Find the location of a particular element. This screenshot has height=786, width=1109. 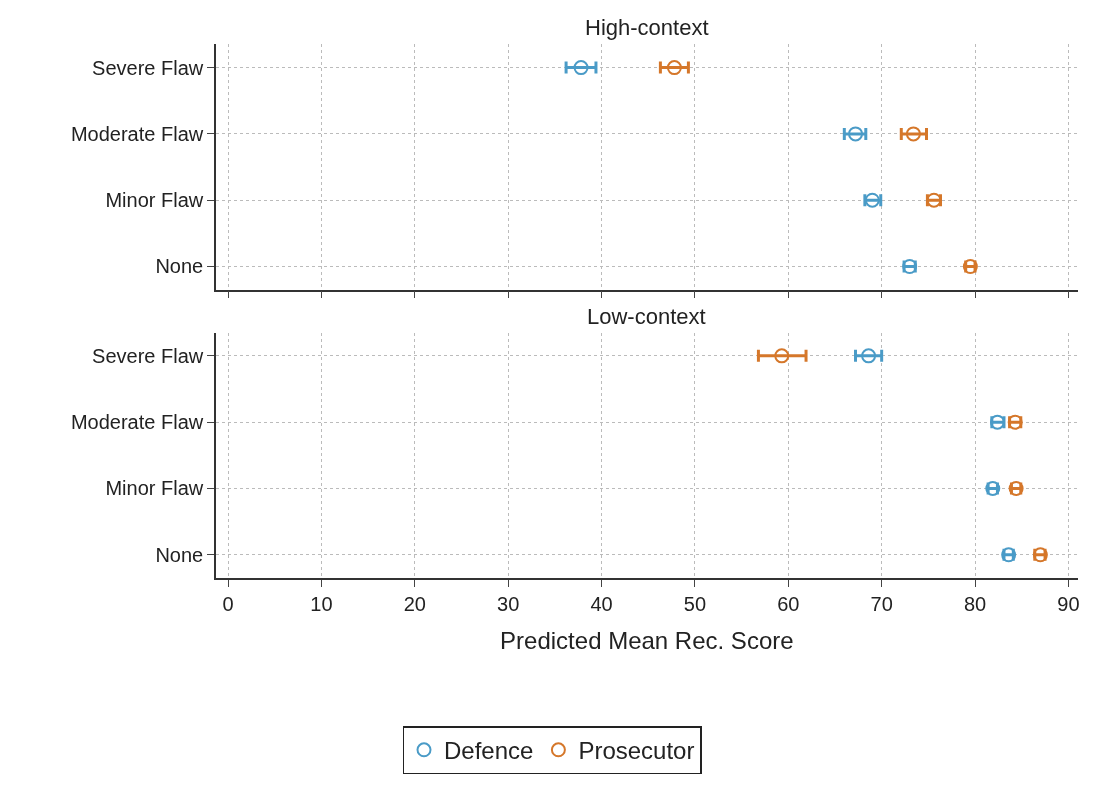

x-tick-label: 90 is located at coordinates (1068, 603).